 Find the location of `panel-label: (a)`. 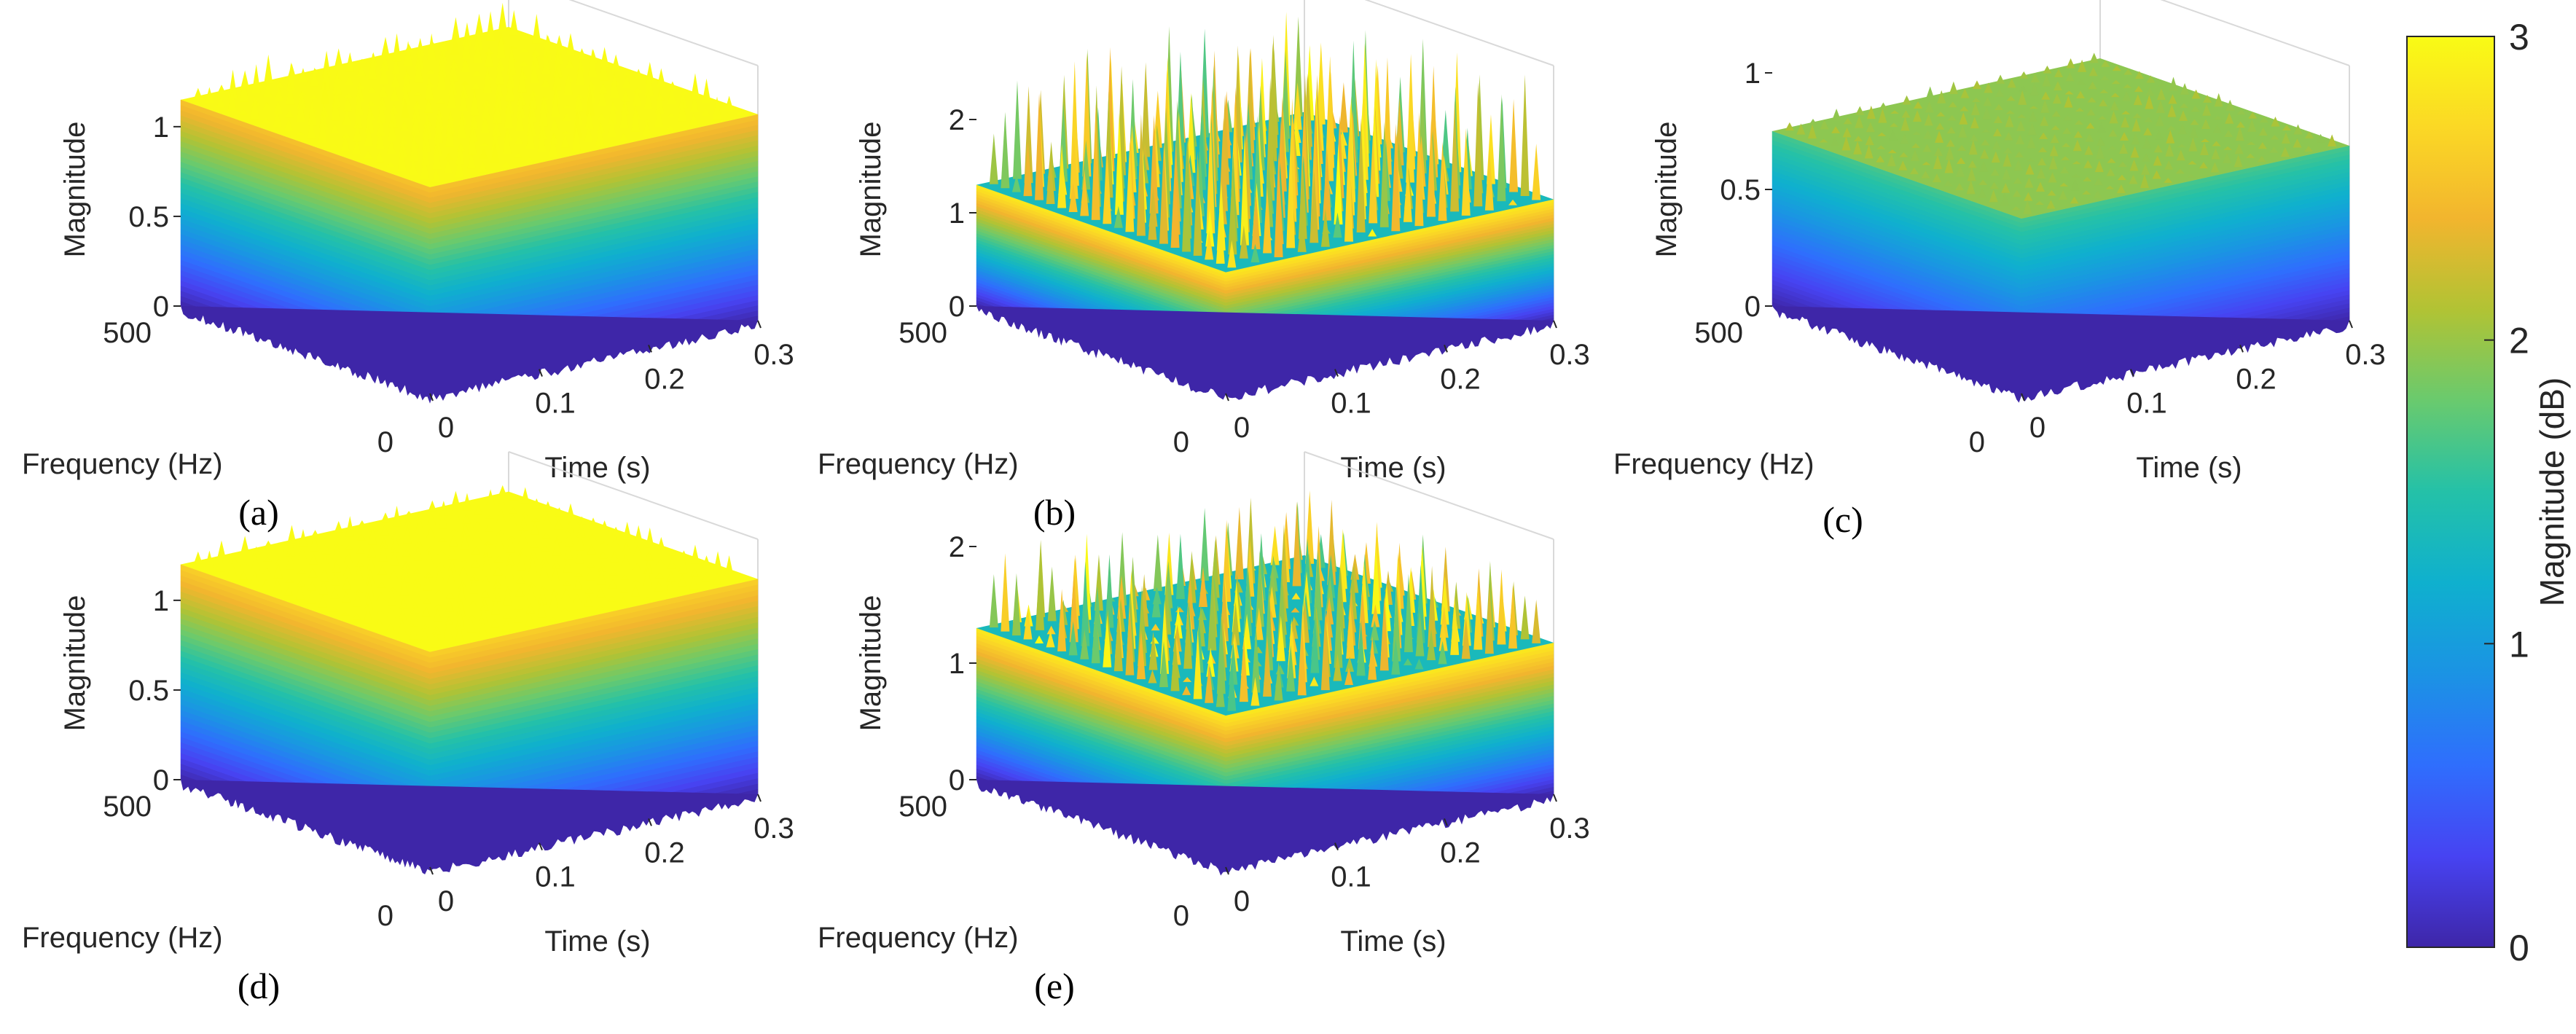

panel-label: (a) is located at coordinates (258, 512).